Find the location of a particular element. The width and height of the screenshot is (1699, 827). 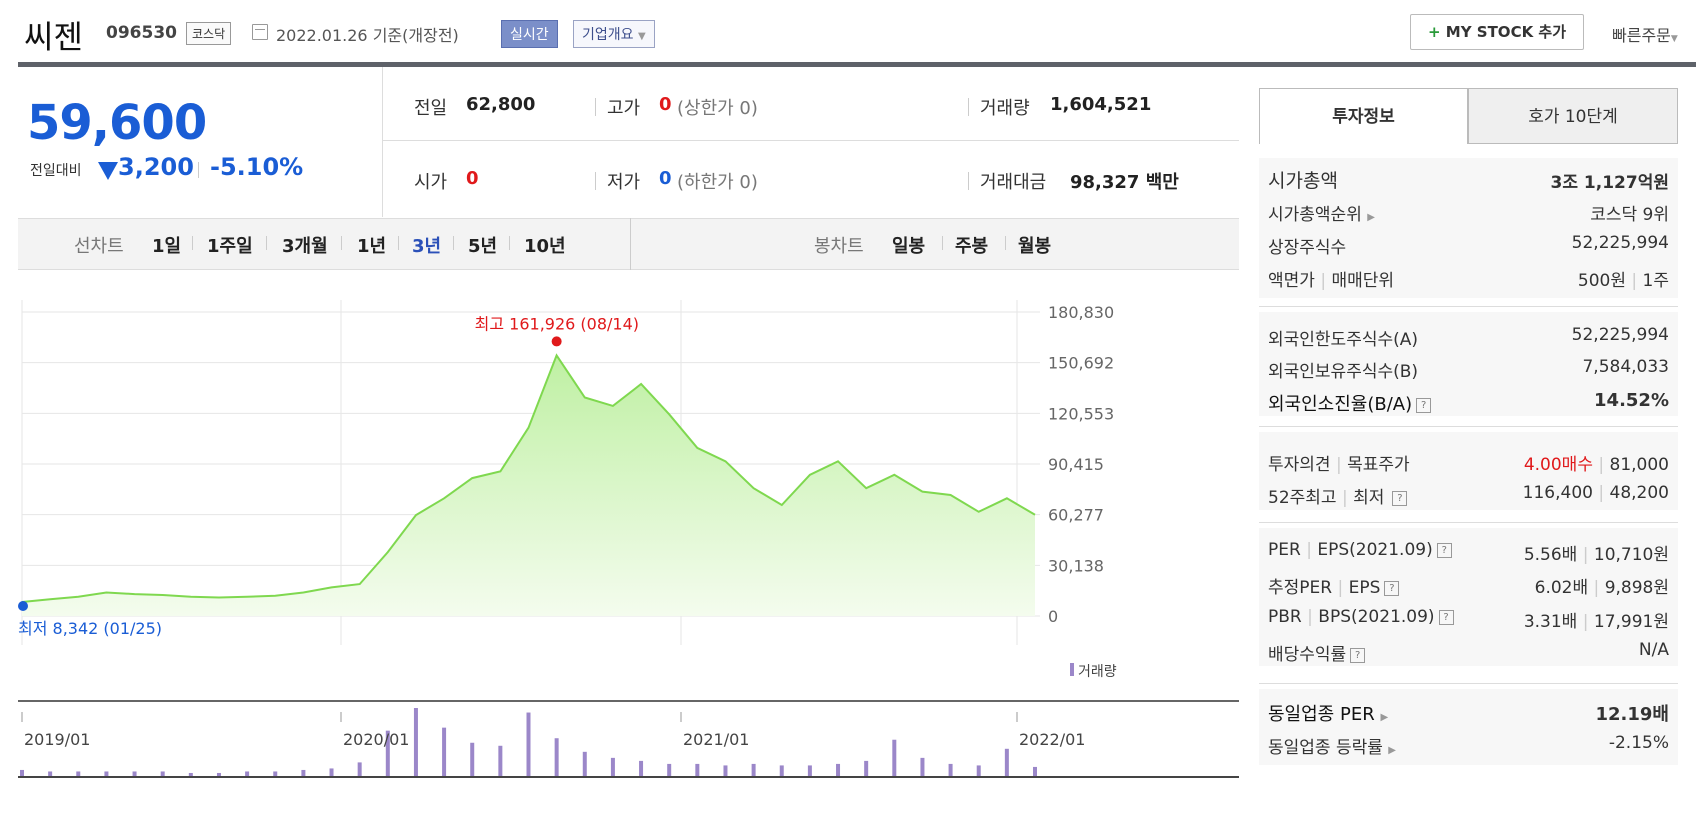

tab-daily: 일봉 is located at coordinates (909, 246).